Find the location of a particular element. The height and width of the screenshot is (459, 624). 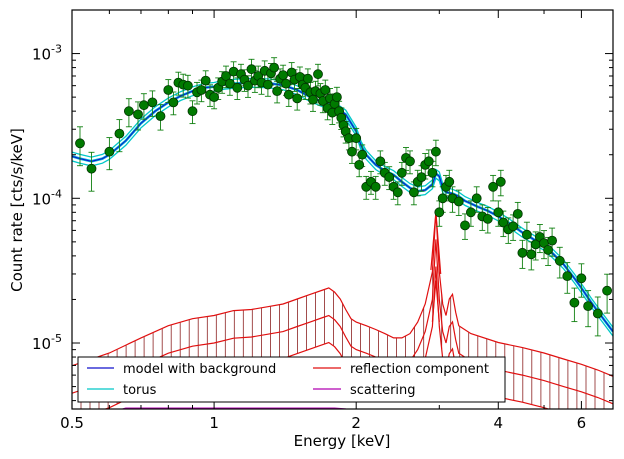

x-tick-label: 1 is located at coordinates (214, 423).